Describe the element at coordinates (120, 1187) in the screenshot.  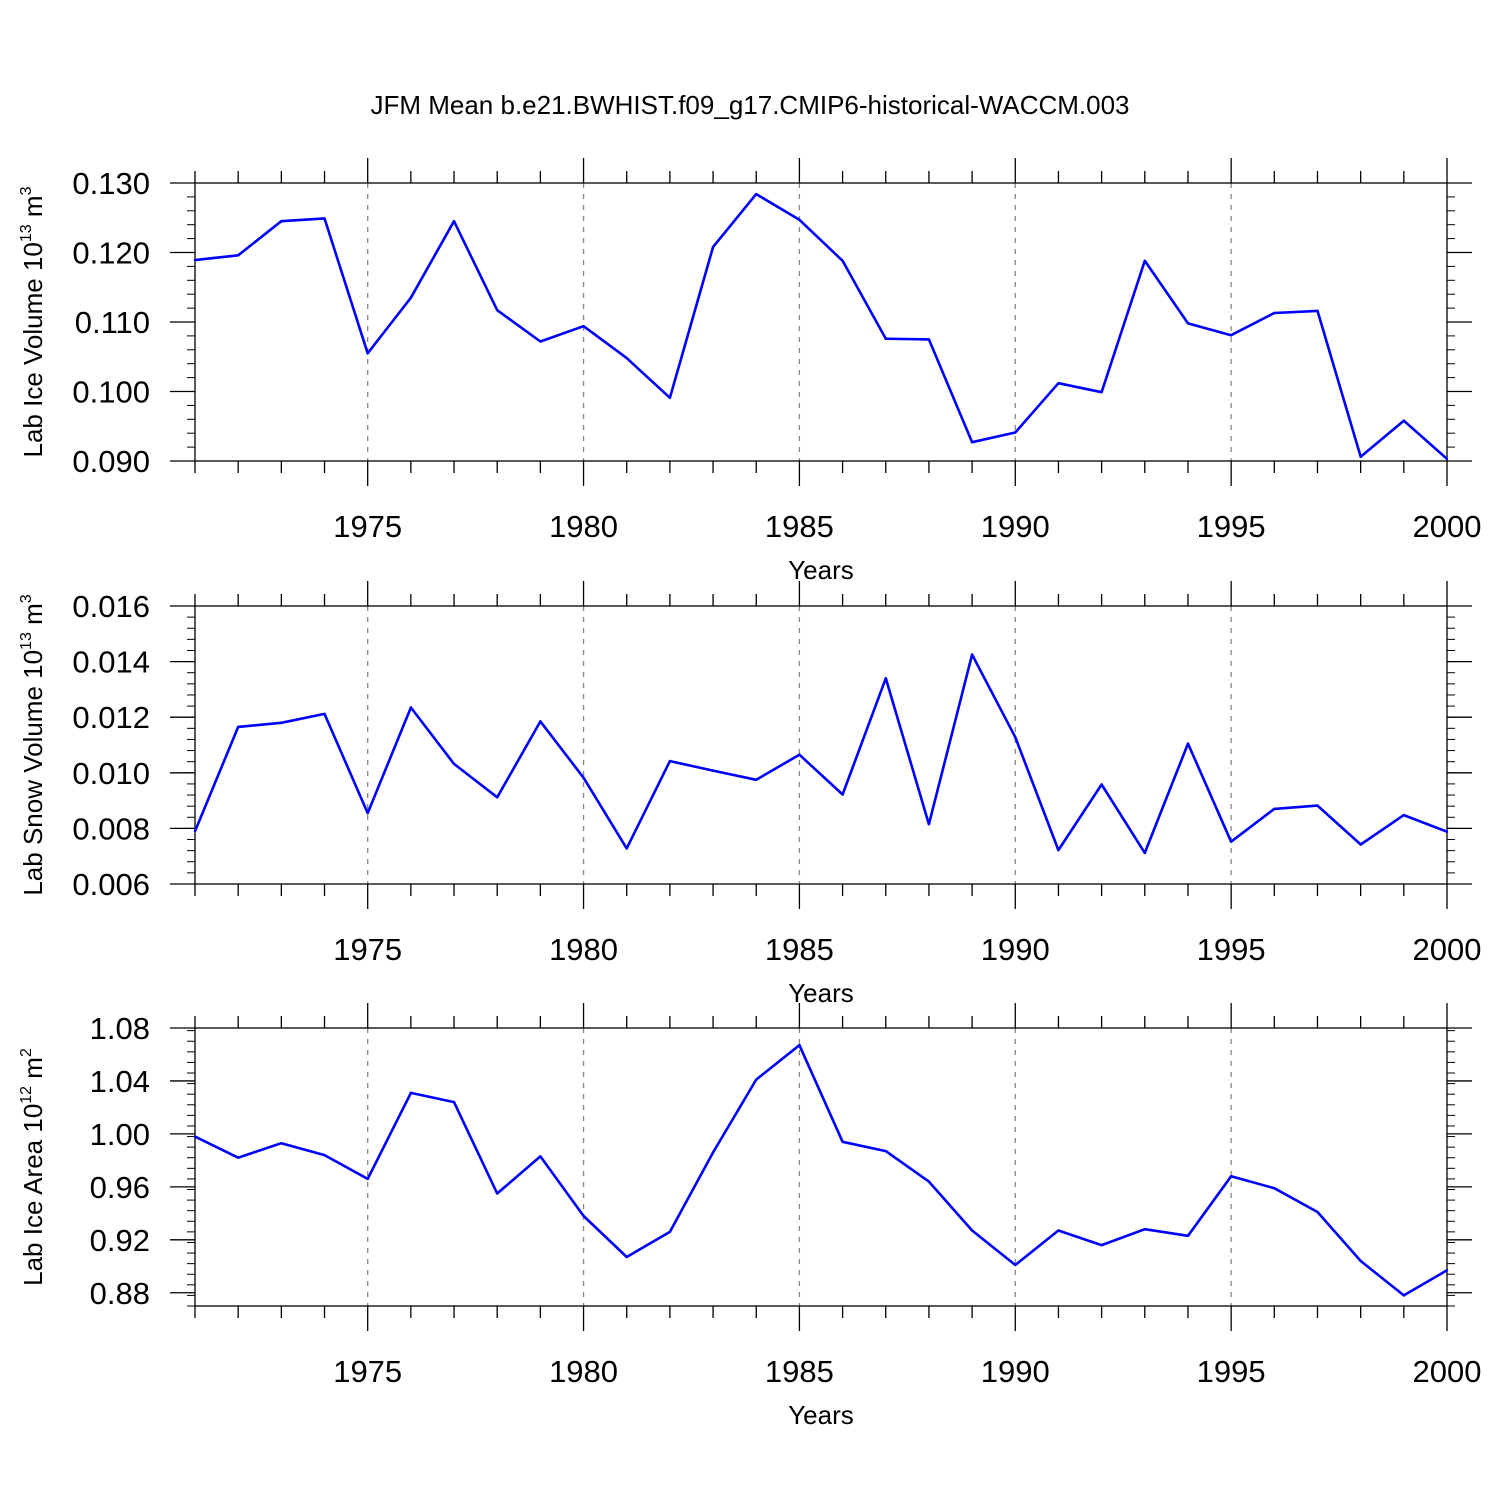
I see `y-tick-label: 0.96` at that location.